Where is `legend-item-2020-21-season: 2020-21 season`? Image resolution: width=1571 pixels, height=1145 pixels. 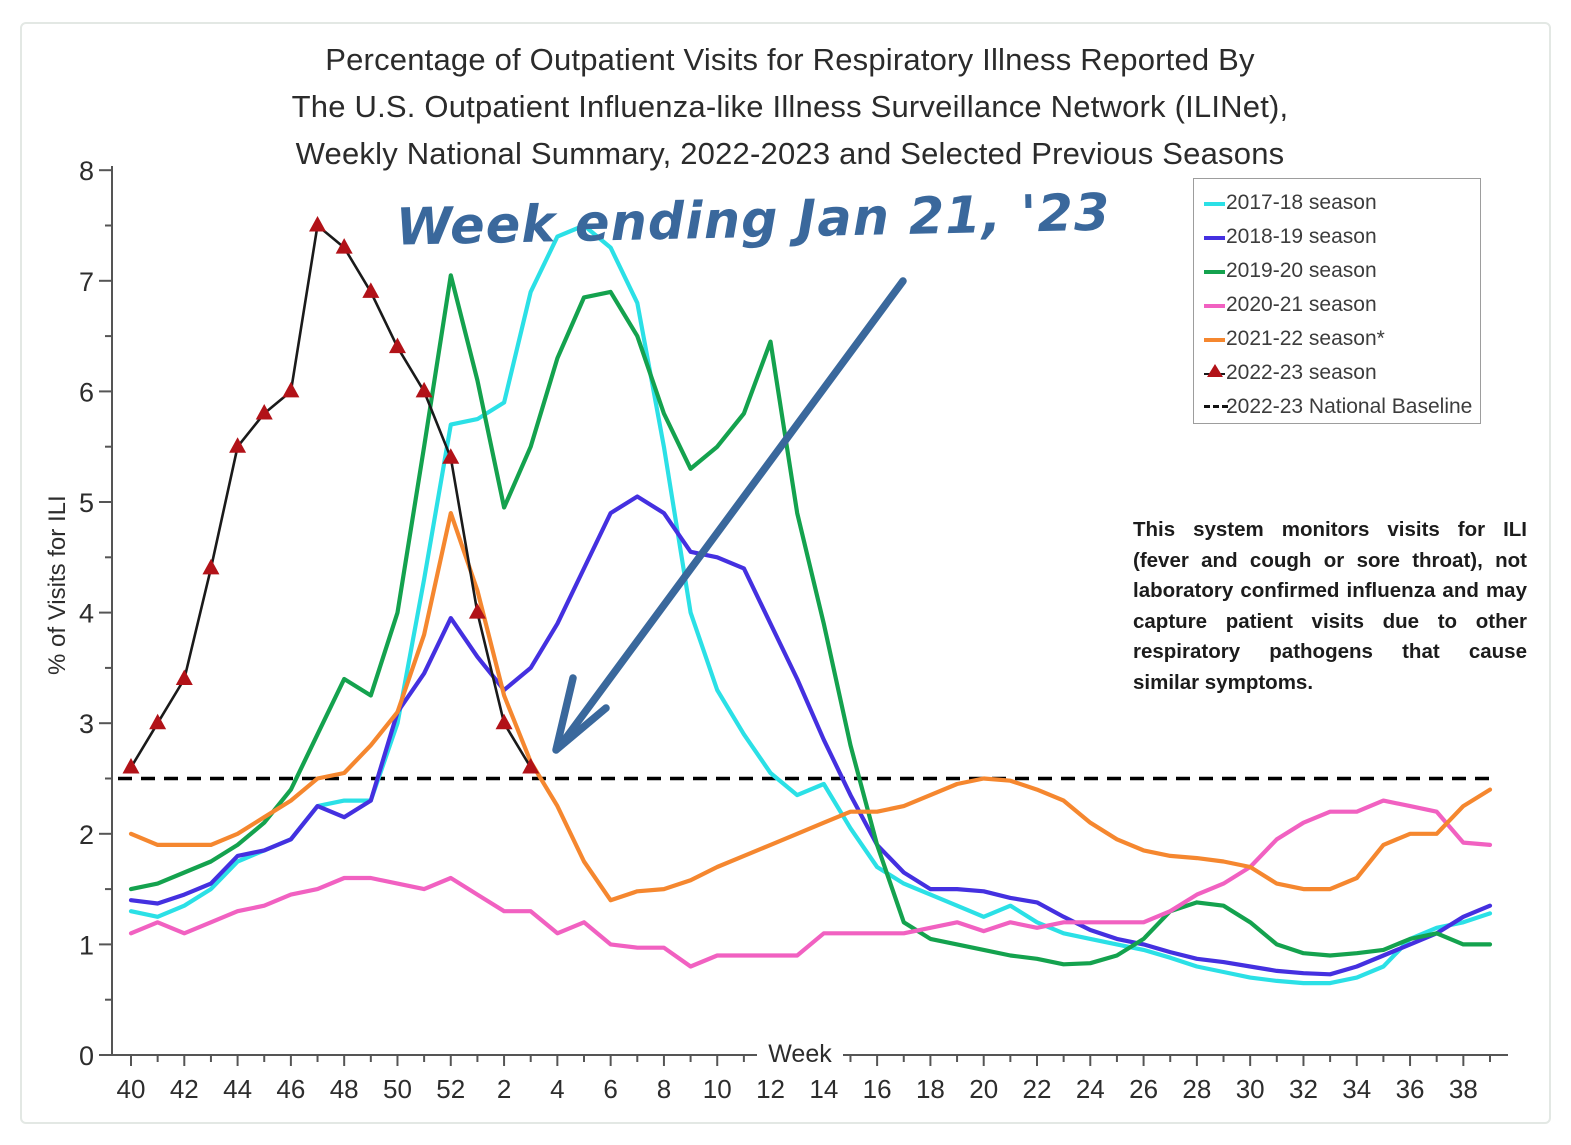 legend-item-2020-21-season: 2020-21 season is located at coordinates (1342, 305).